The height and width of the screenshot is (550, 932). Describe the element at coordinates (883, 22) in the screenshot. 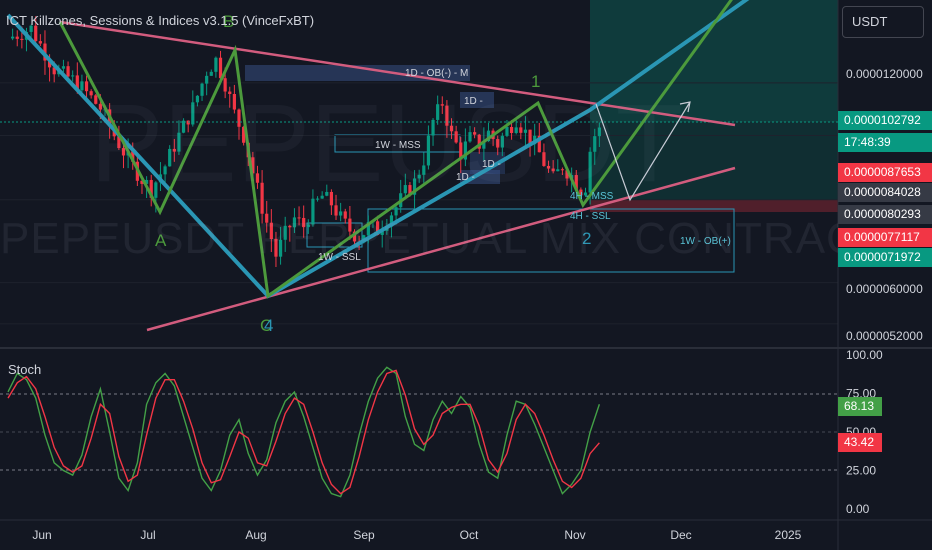

I see `currency-button: USDT` at that location.